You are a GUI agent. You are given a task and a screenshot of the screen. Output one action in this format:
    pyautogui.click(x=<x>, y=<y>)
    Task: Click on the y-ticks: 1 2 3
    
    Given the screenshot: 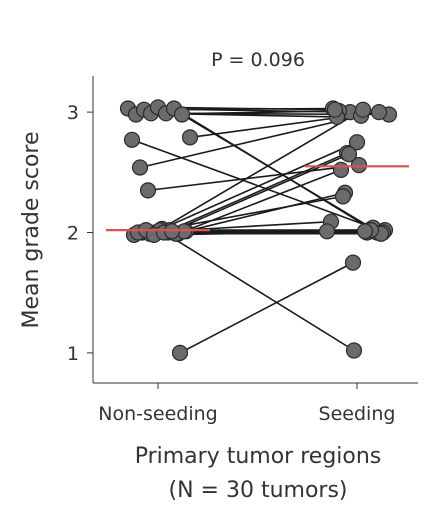 What is the action you would take?
    pyautogui.click(x=80, y=233)
    